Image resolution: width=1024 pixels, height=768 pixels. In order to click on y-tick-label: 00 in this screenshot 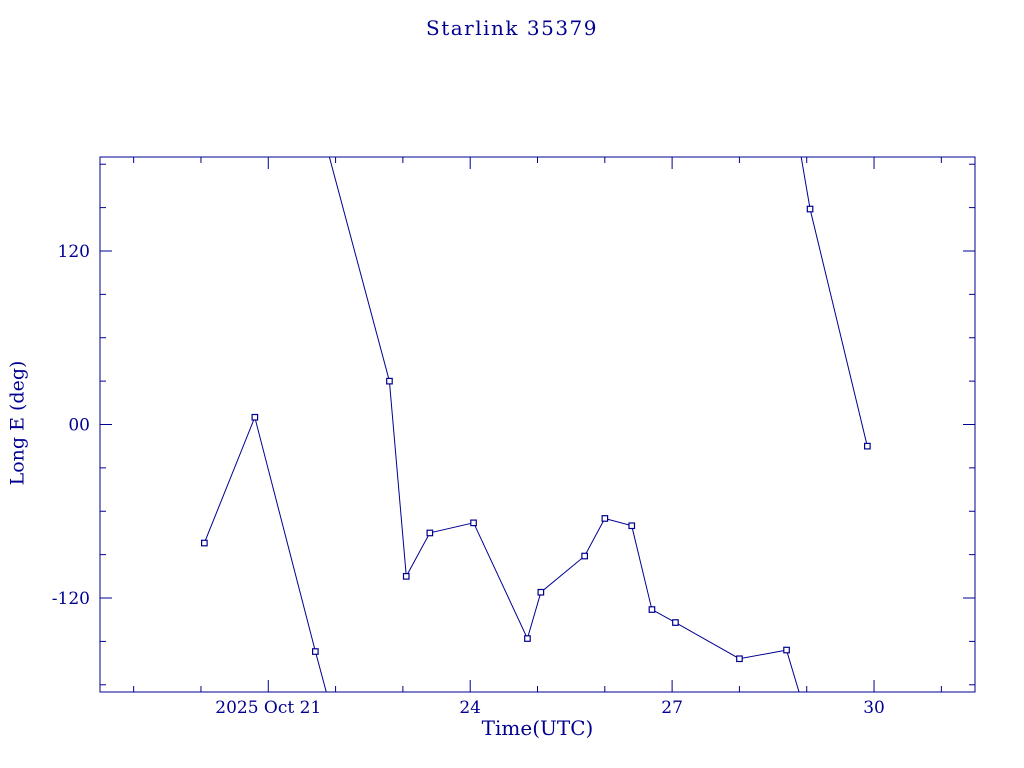, I will do `click(79, 426)`.